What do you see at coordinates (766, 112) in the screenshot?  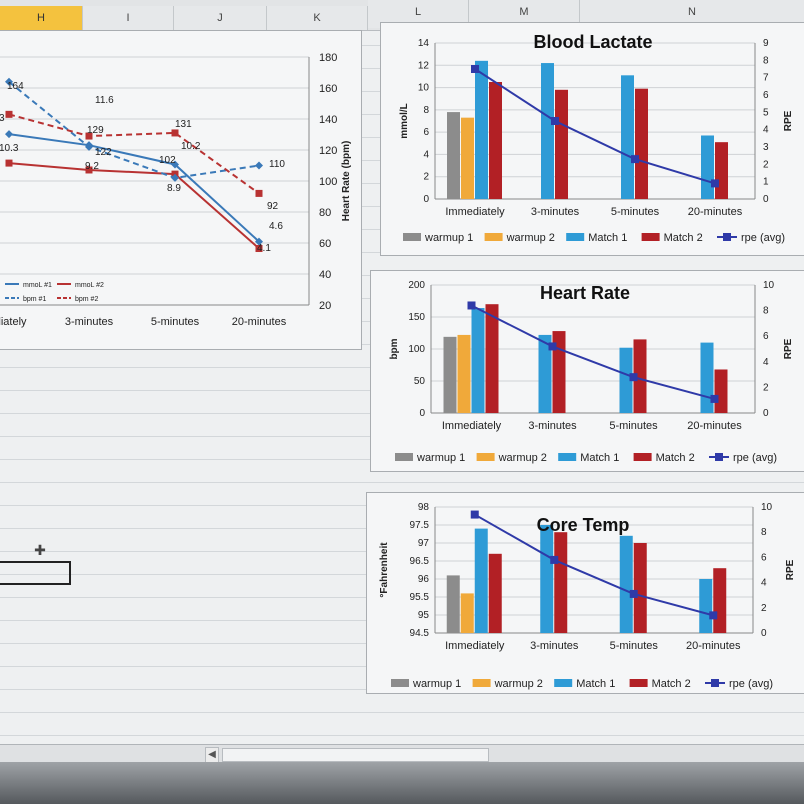 I see `y2-tick-label: 5` at bounding box center [766, 112].